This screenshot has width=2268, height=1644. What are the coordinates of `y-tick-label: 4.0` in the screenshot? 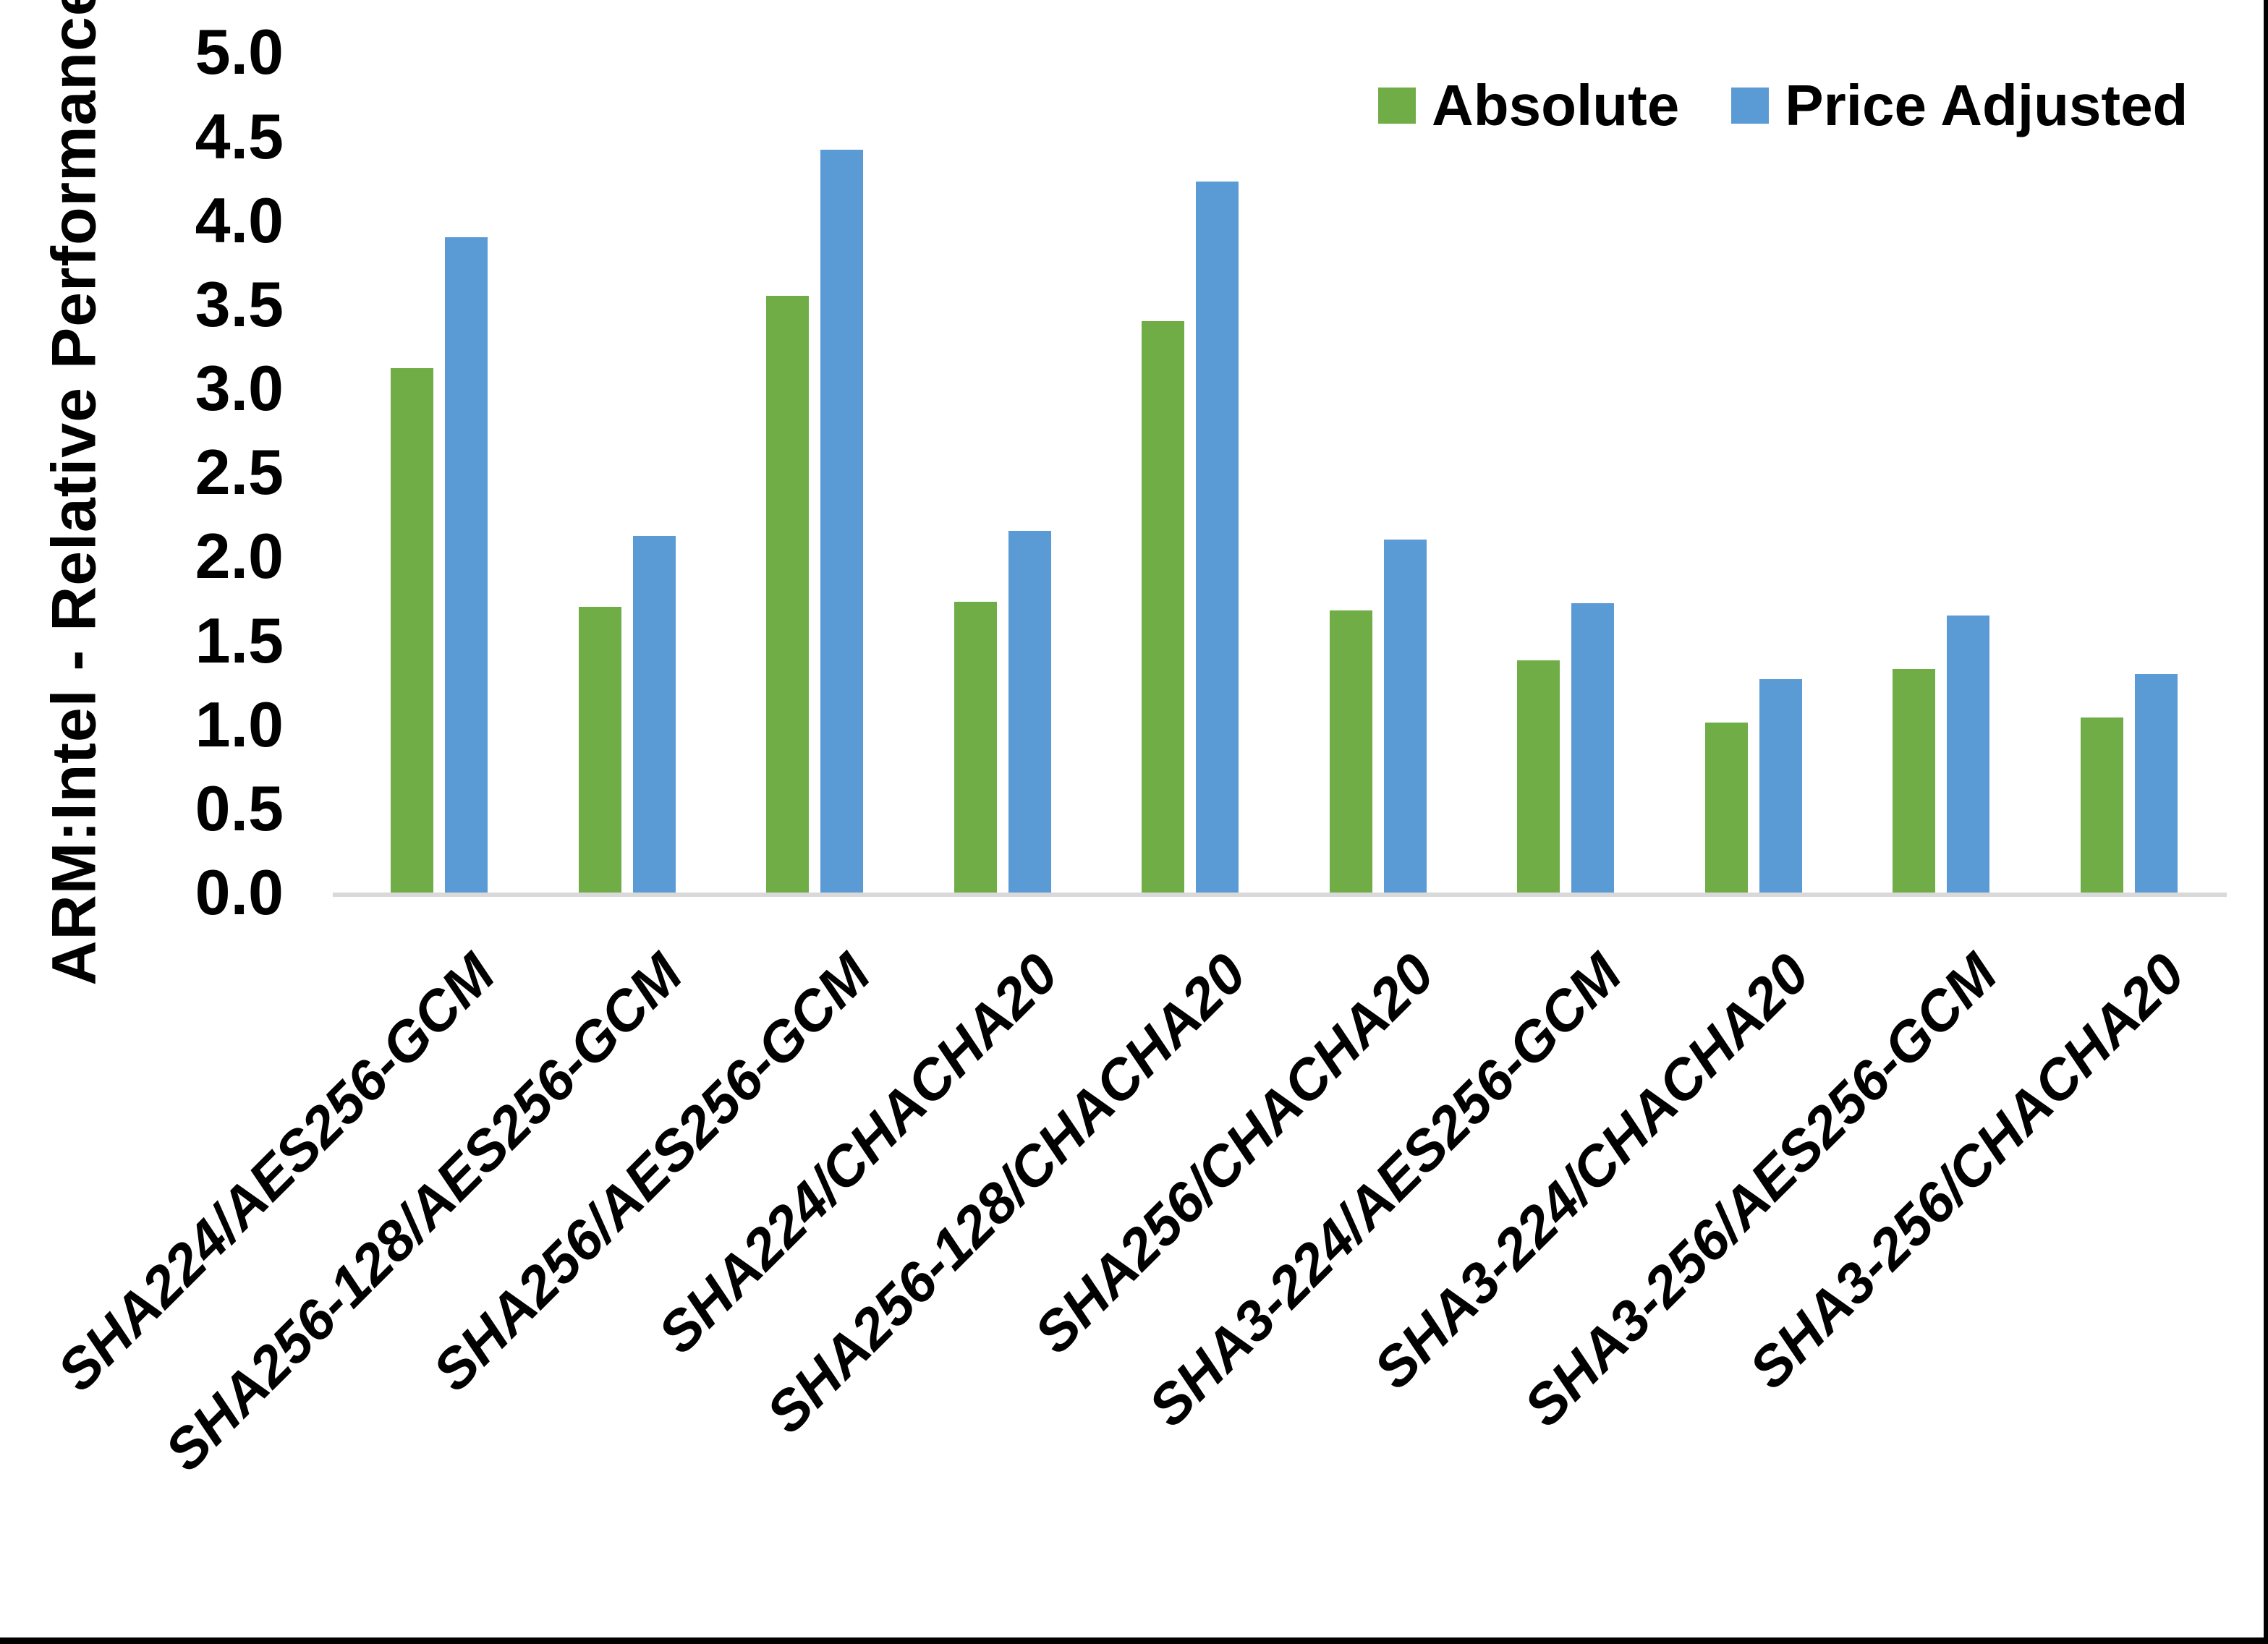 It's located at (239, 220).